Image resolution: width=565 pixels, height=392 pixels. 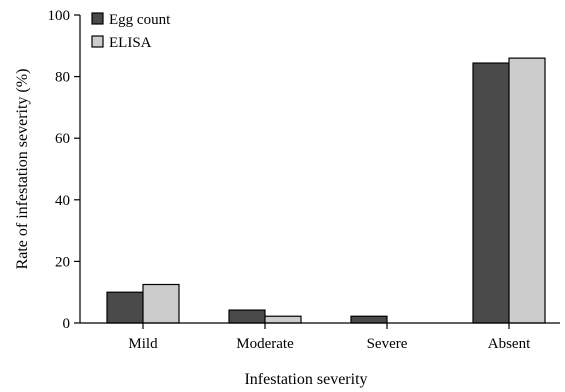 What do you see at coordinates (527, 190) in the screenshot?
I see `bar-elisa-absent` at bounding box center [527, 190].